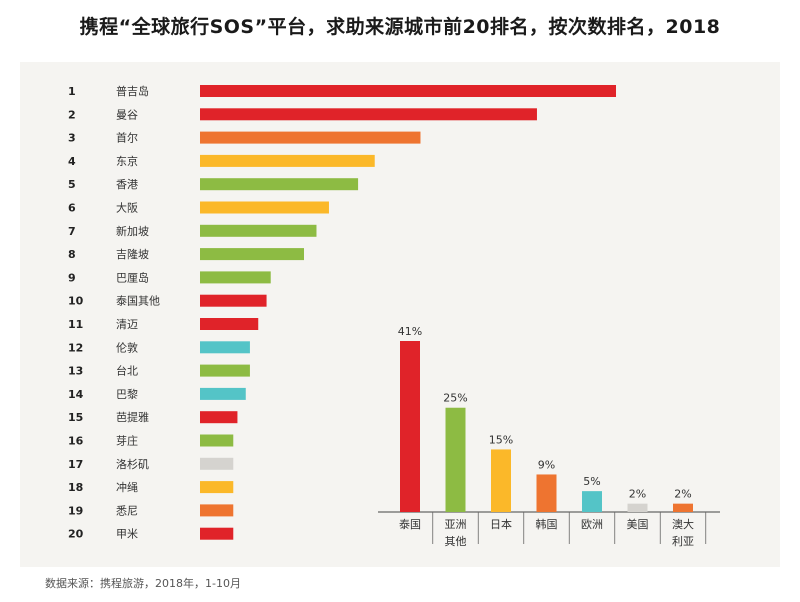 This screenshot has width=800, height=602. I want to click on region-value-label: 41%, so click(410, 331).